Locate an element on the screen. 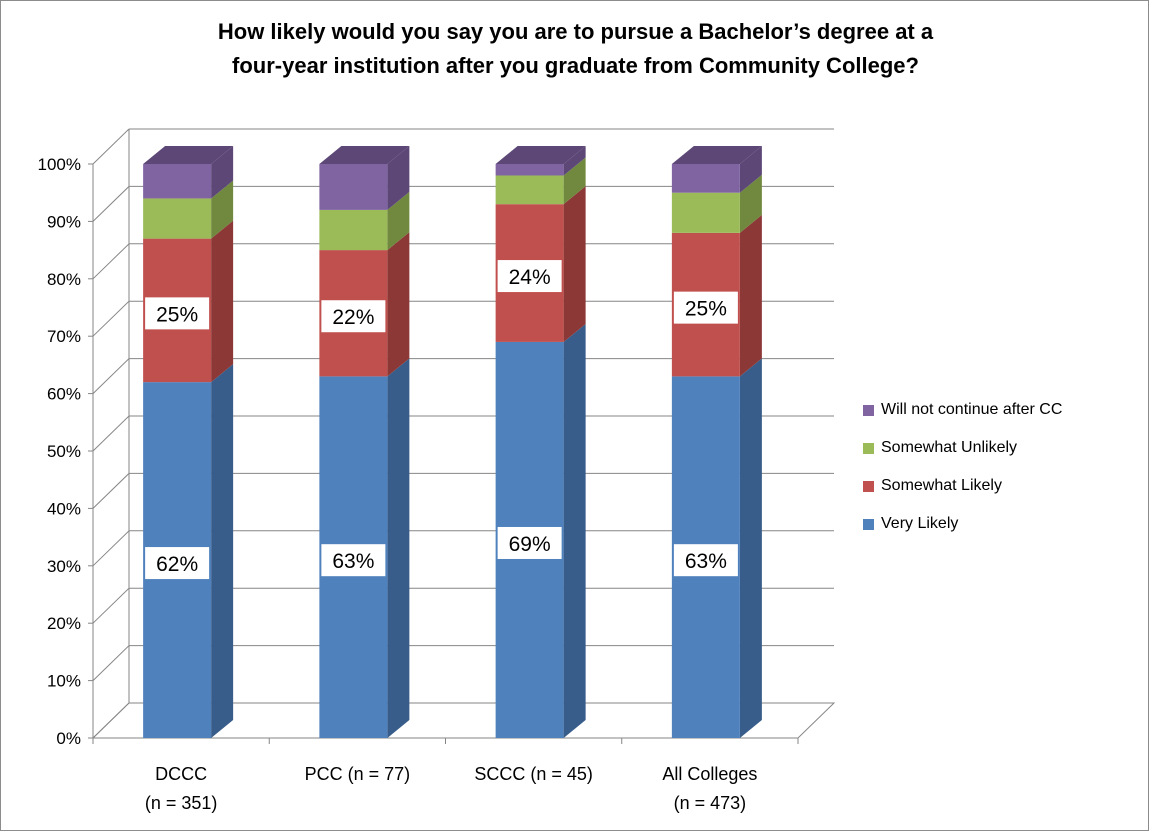 The image size is (1149, 832). x-tick-label: PCC (n = 77) is located at coordinates (358, 774).